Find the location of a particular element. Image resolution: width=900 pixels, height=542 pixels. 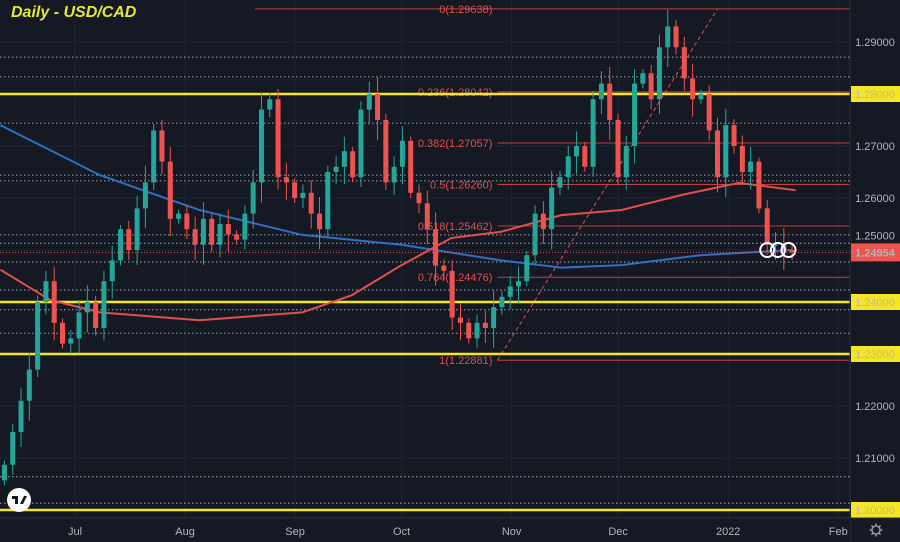

price-tick-label: 1.22000 is located at coordinates (875, 407).